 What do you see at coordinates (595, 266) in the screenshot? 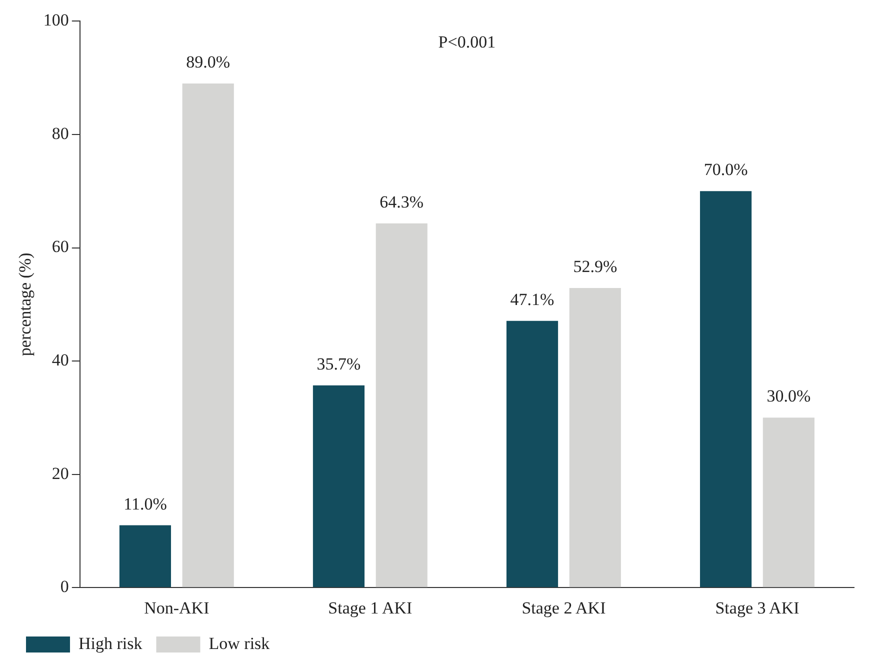
I see `data-label: 52.9%` at bounding box center [595, 266].